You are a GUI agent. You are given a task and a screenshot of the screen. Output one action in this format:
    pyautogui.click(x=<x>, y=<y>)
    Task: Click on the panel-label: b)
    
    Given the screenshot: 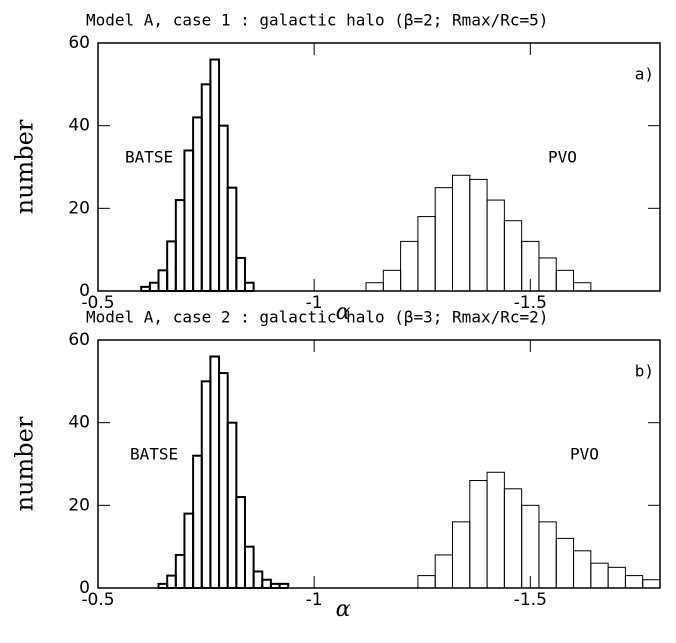 What is the action you would take?
    pyautogui.click(x=644, y=371)
    